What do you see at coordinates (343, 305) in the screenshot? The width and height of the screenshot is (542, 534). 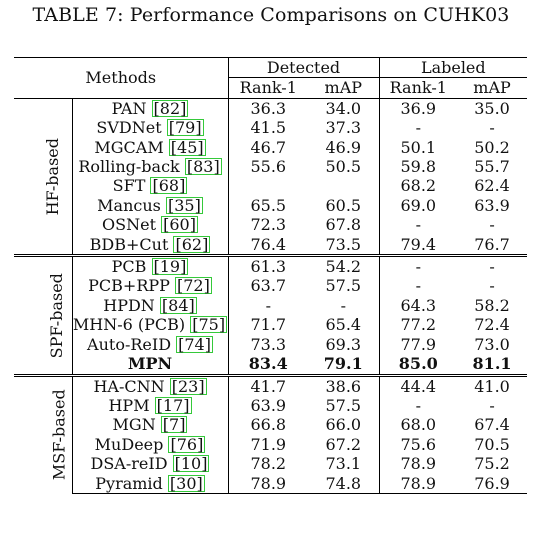 I see `detected-map-cell: -` at bounding box center [343, 305].